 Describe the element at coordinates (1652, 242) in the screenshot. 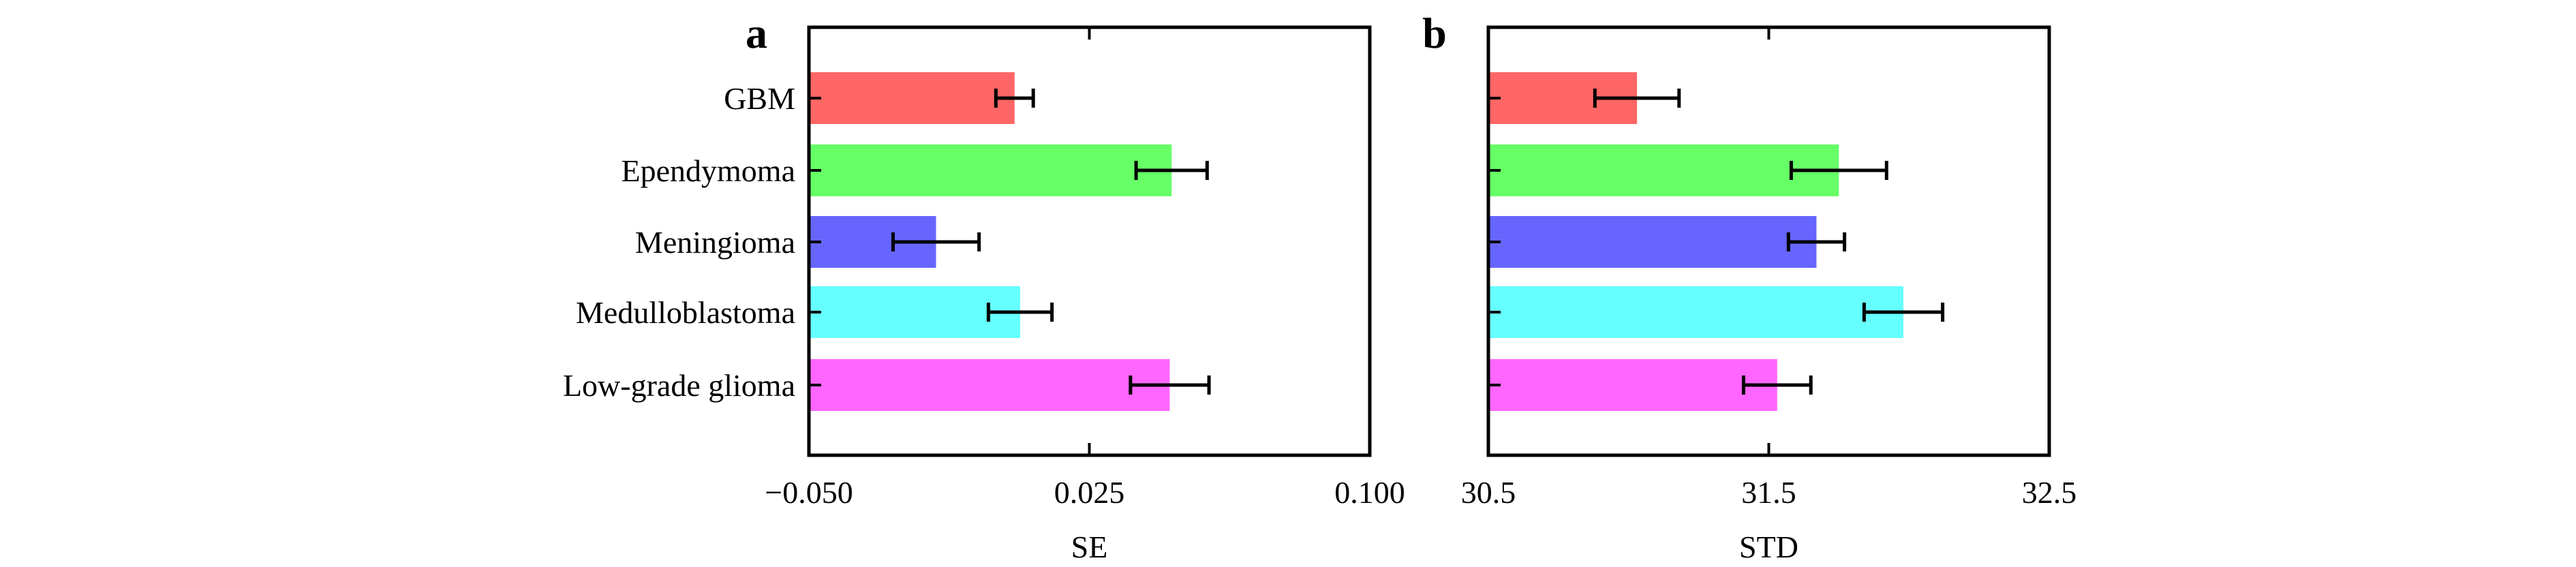

I see `bar-meningioma` at that location.